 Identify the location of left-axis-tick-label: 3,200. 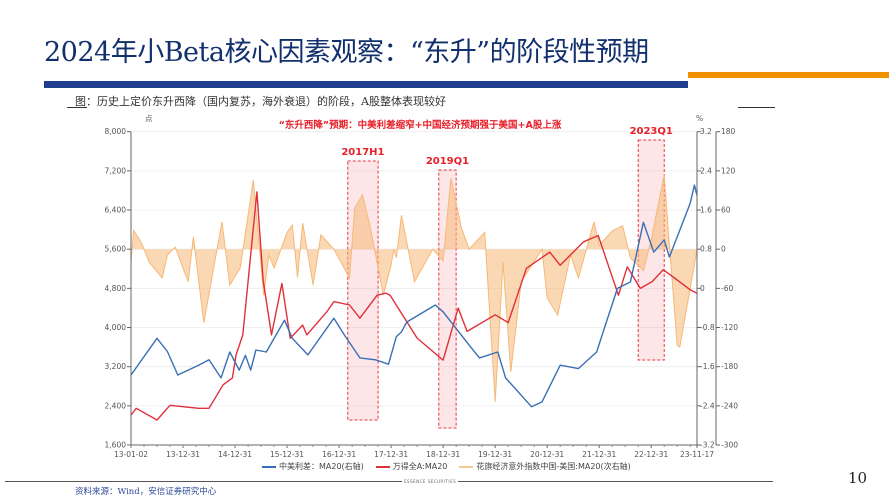
(116, 366).